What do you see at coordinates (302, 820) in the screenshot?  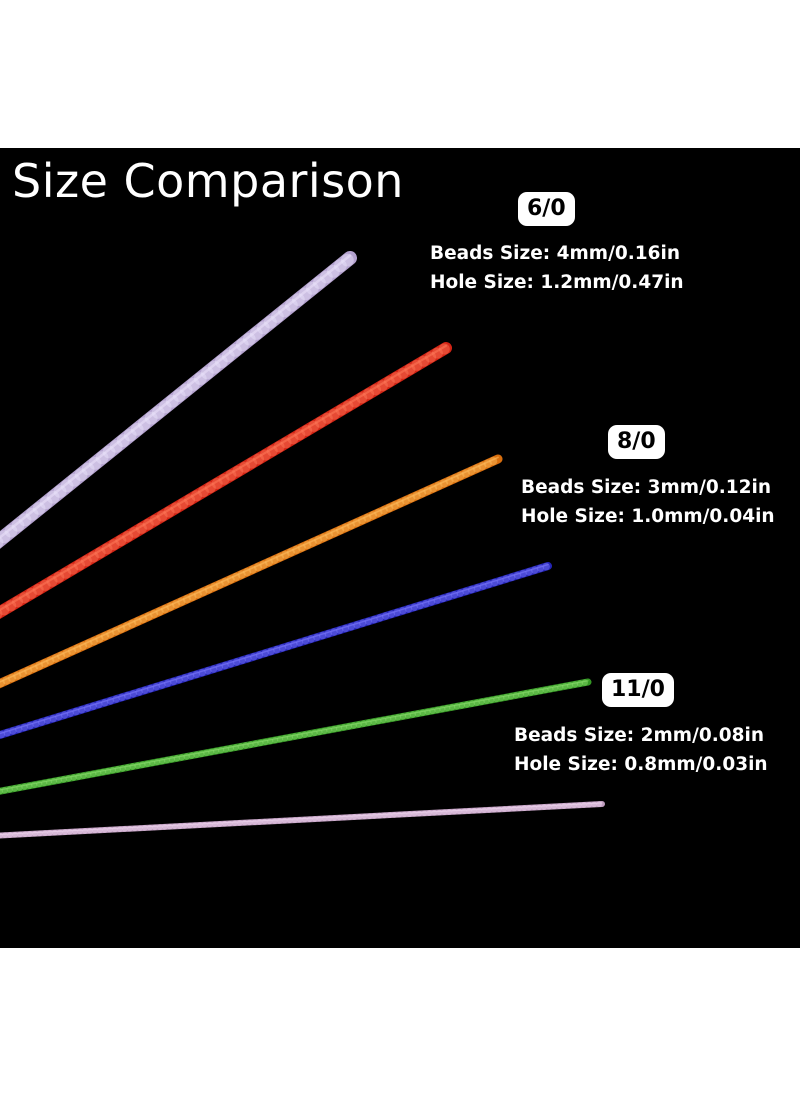 I see `bead-strand-pink` at bounding box center [302, 820].